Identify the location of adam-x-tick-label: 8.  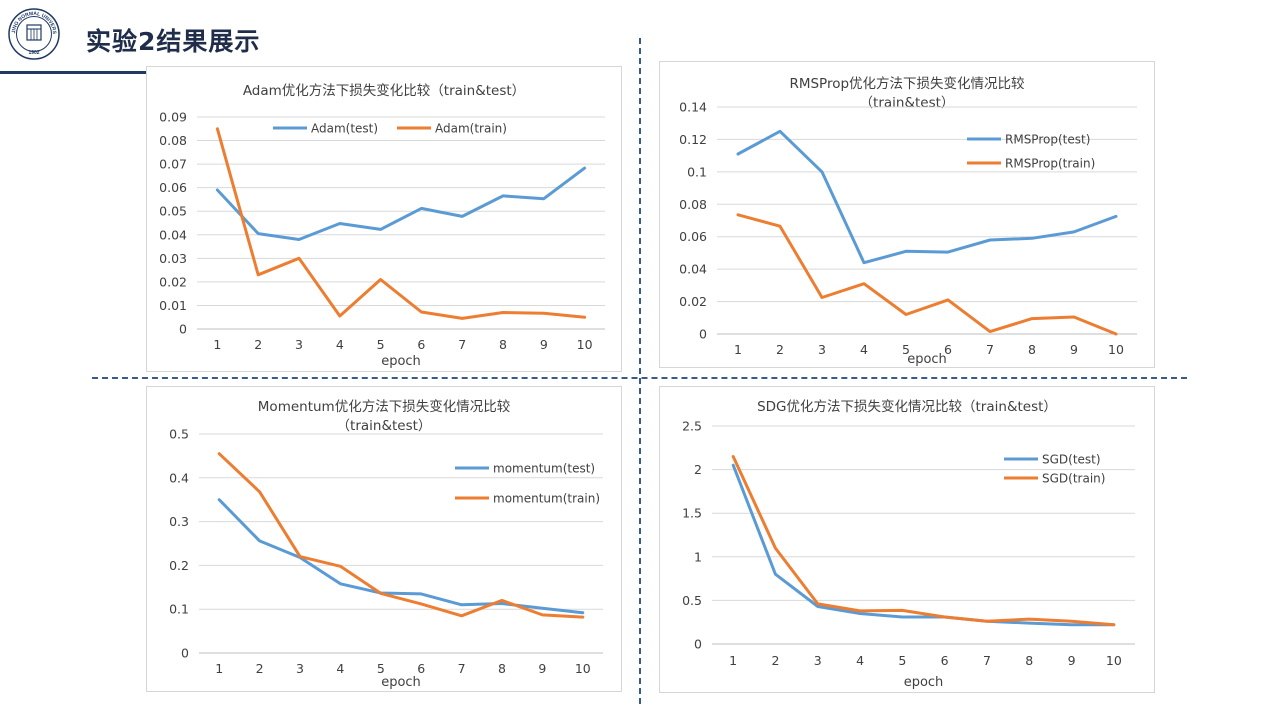
(503, 344).